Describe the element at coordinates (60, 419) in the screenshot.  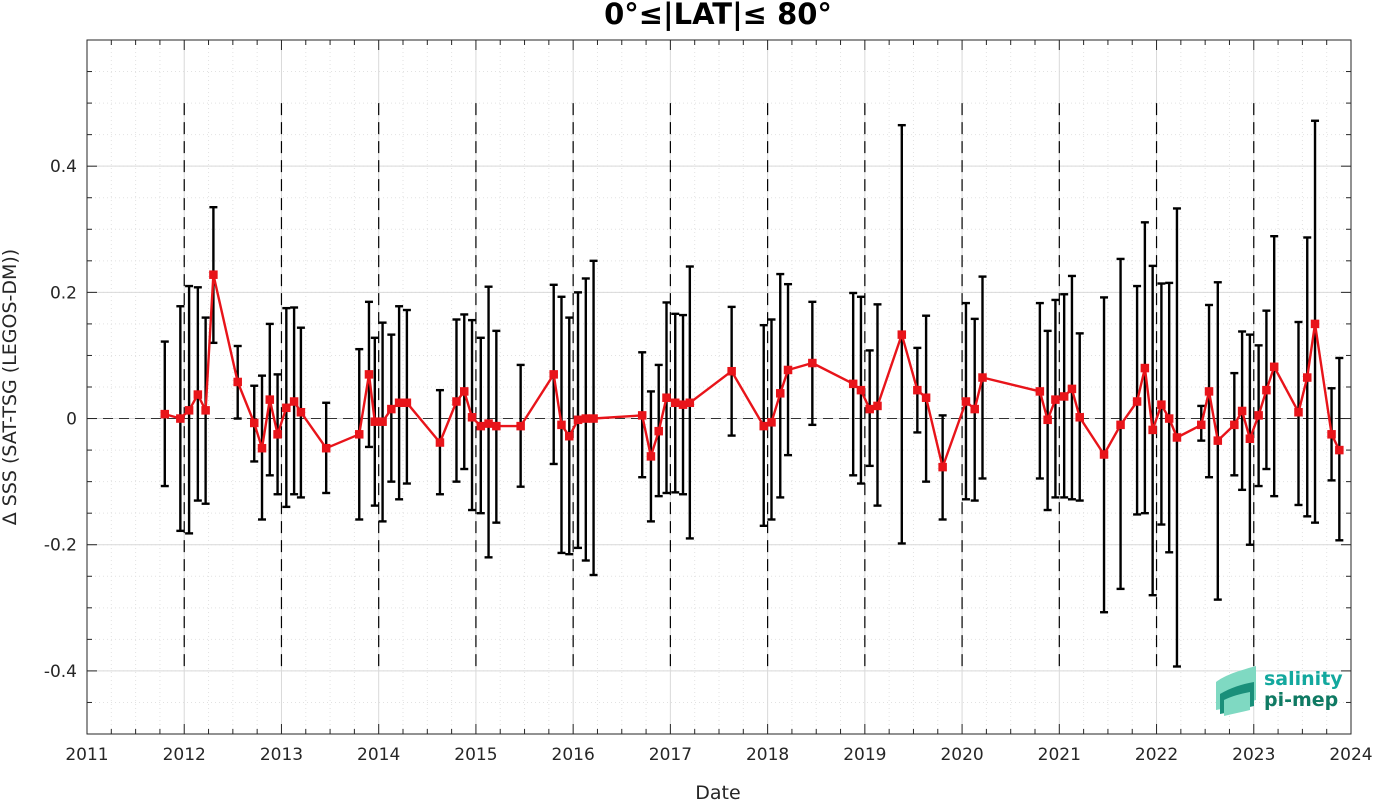
I see `y-tick-labels: -0.4 -0.2 0 0.2 0.4` at that location.